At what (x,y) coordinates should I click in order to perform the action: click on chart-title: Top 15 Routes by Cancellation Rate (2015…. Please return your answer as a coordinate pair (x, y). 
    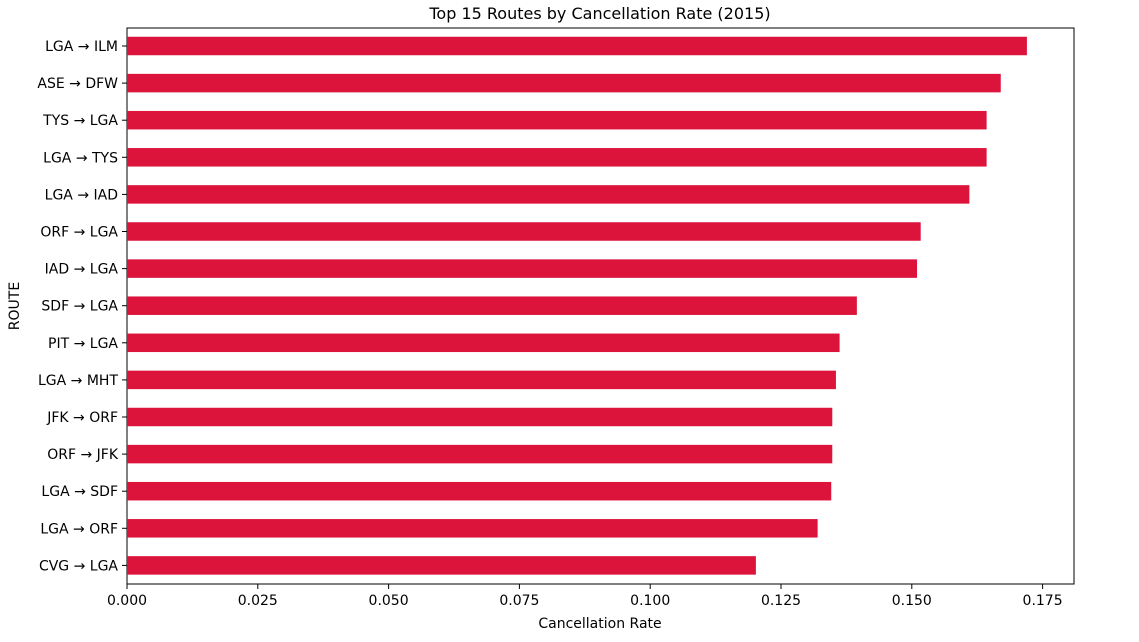
    Looking at the image, I should click on (599, 13).